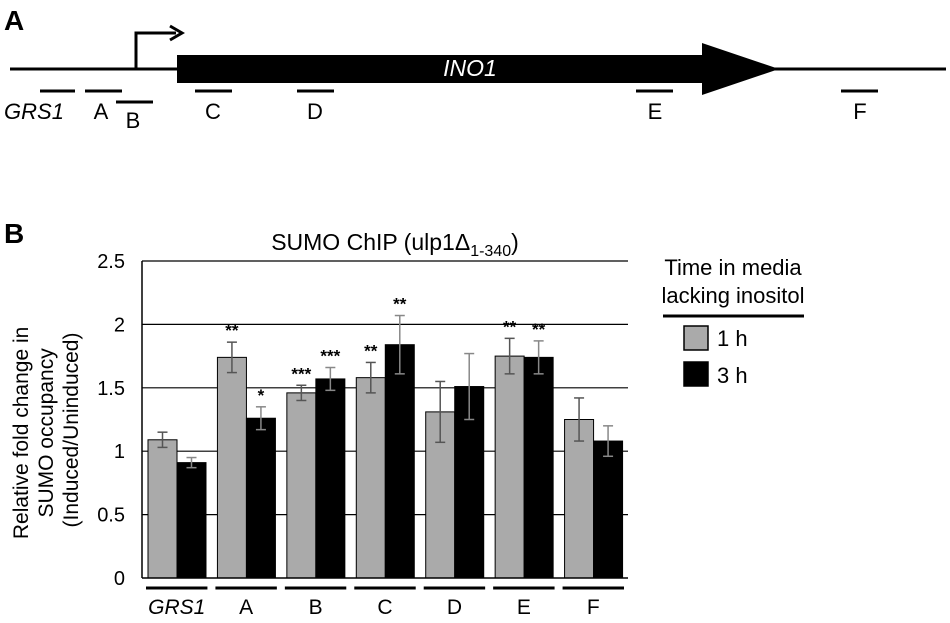  I want to click on x-tick-label: C, so click(384, 607).